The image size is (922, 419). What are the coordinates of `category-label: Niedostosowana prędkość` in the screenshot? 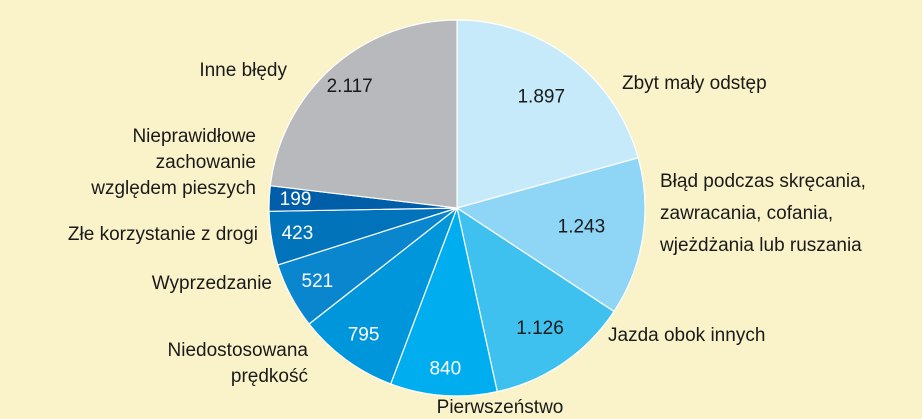 It's located at (237, 363).